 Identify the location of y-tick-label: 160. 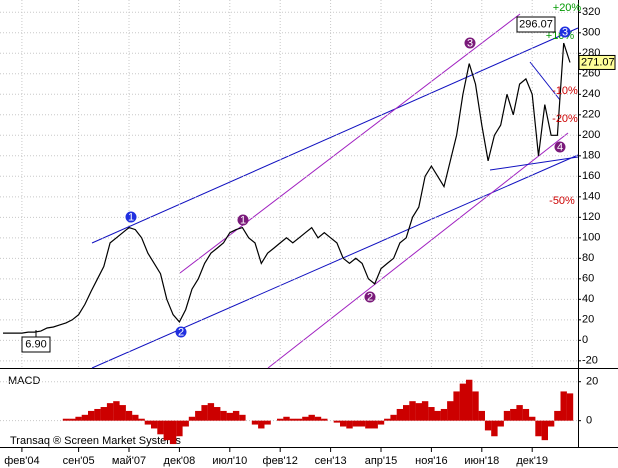
(591, 176).